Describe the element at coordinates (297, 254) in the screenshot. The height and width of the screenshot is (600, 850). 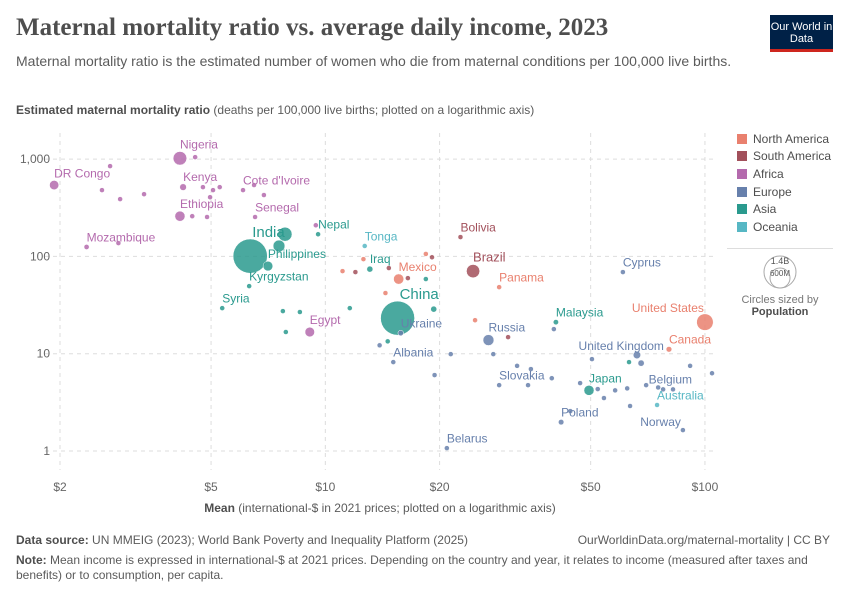
I see `point-label: Philippines` at that location.